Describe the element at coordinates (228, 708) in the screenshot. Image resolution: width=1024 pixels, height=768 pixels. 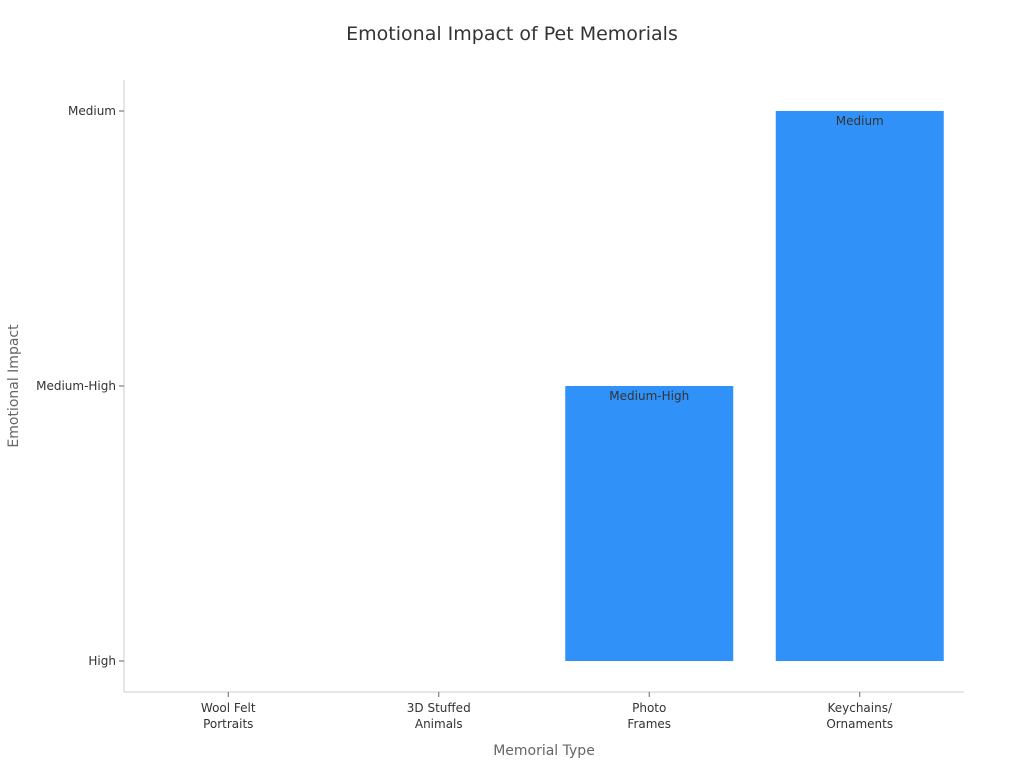
I see `x-tick-label: Wool Felt` at that location.